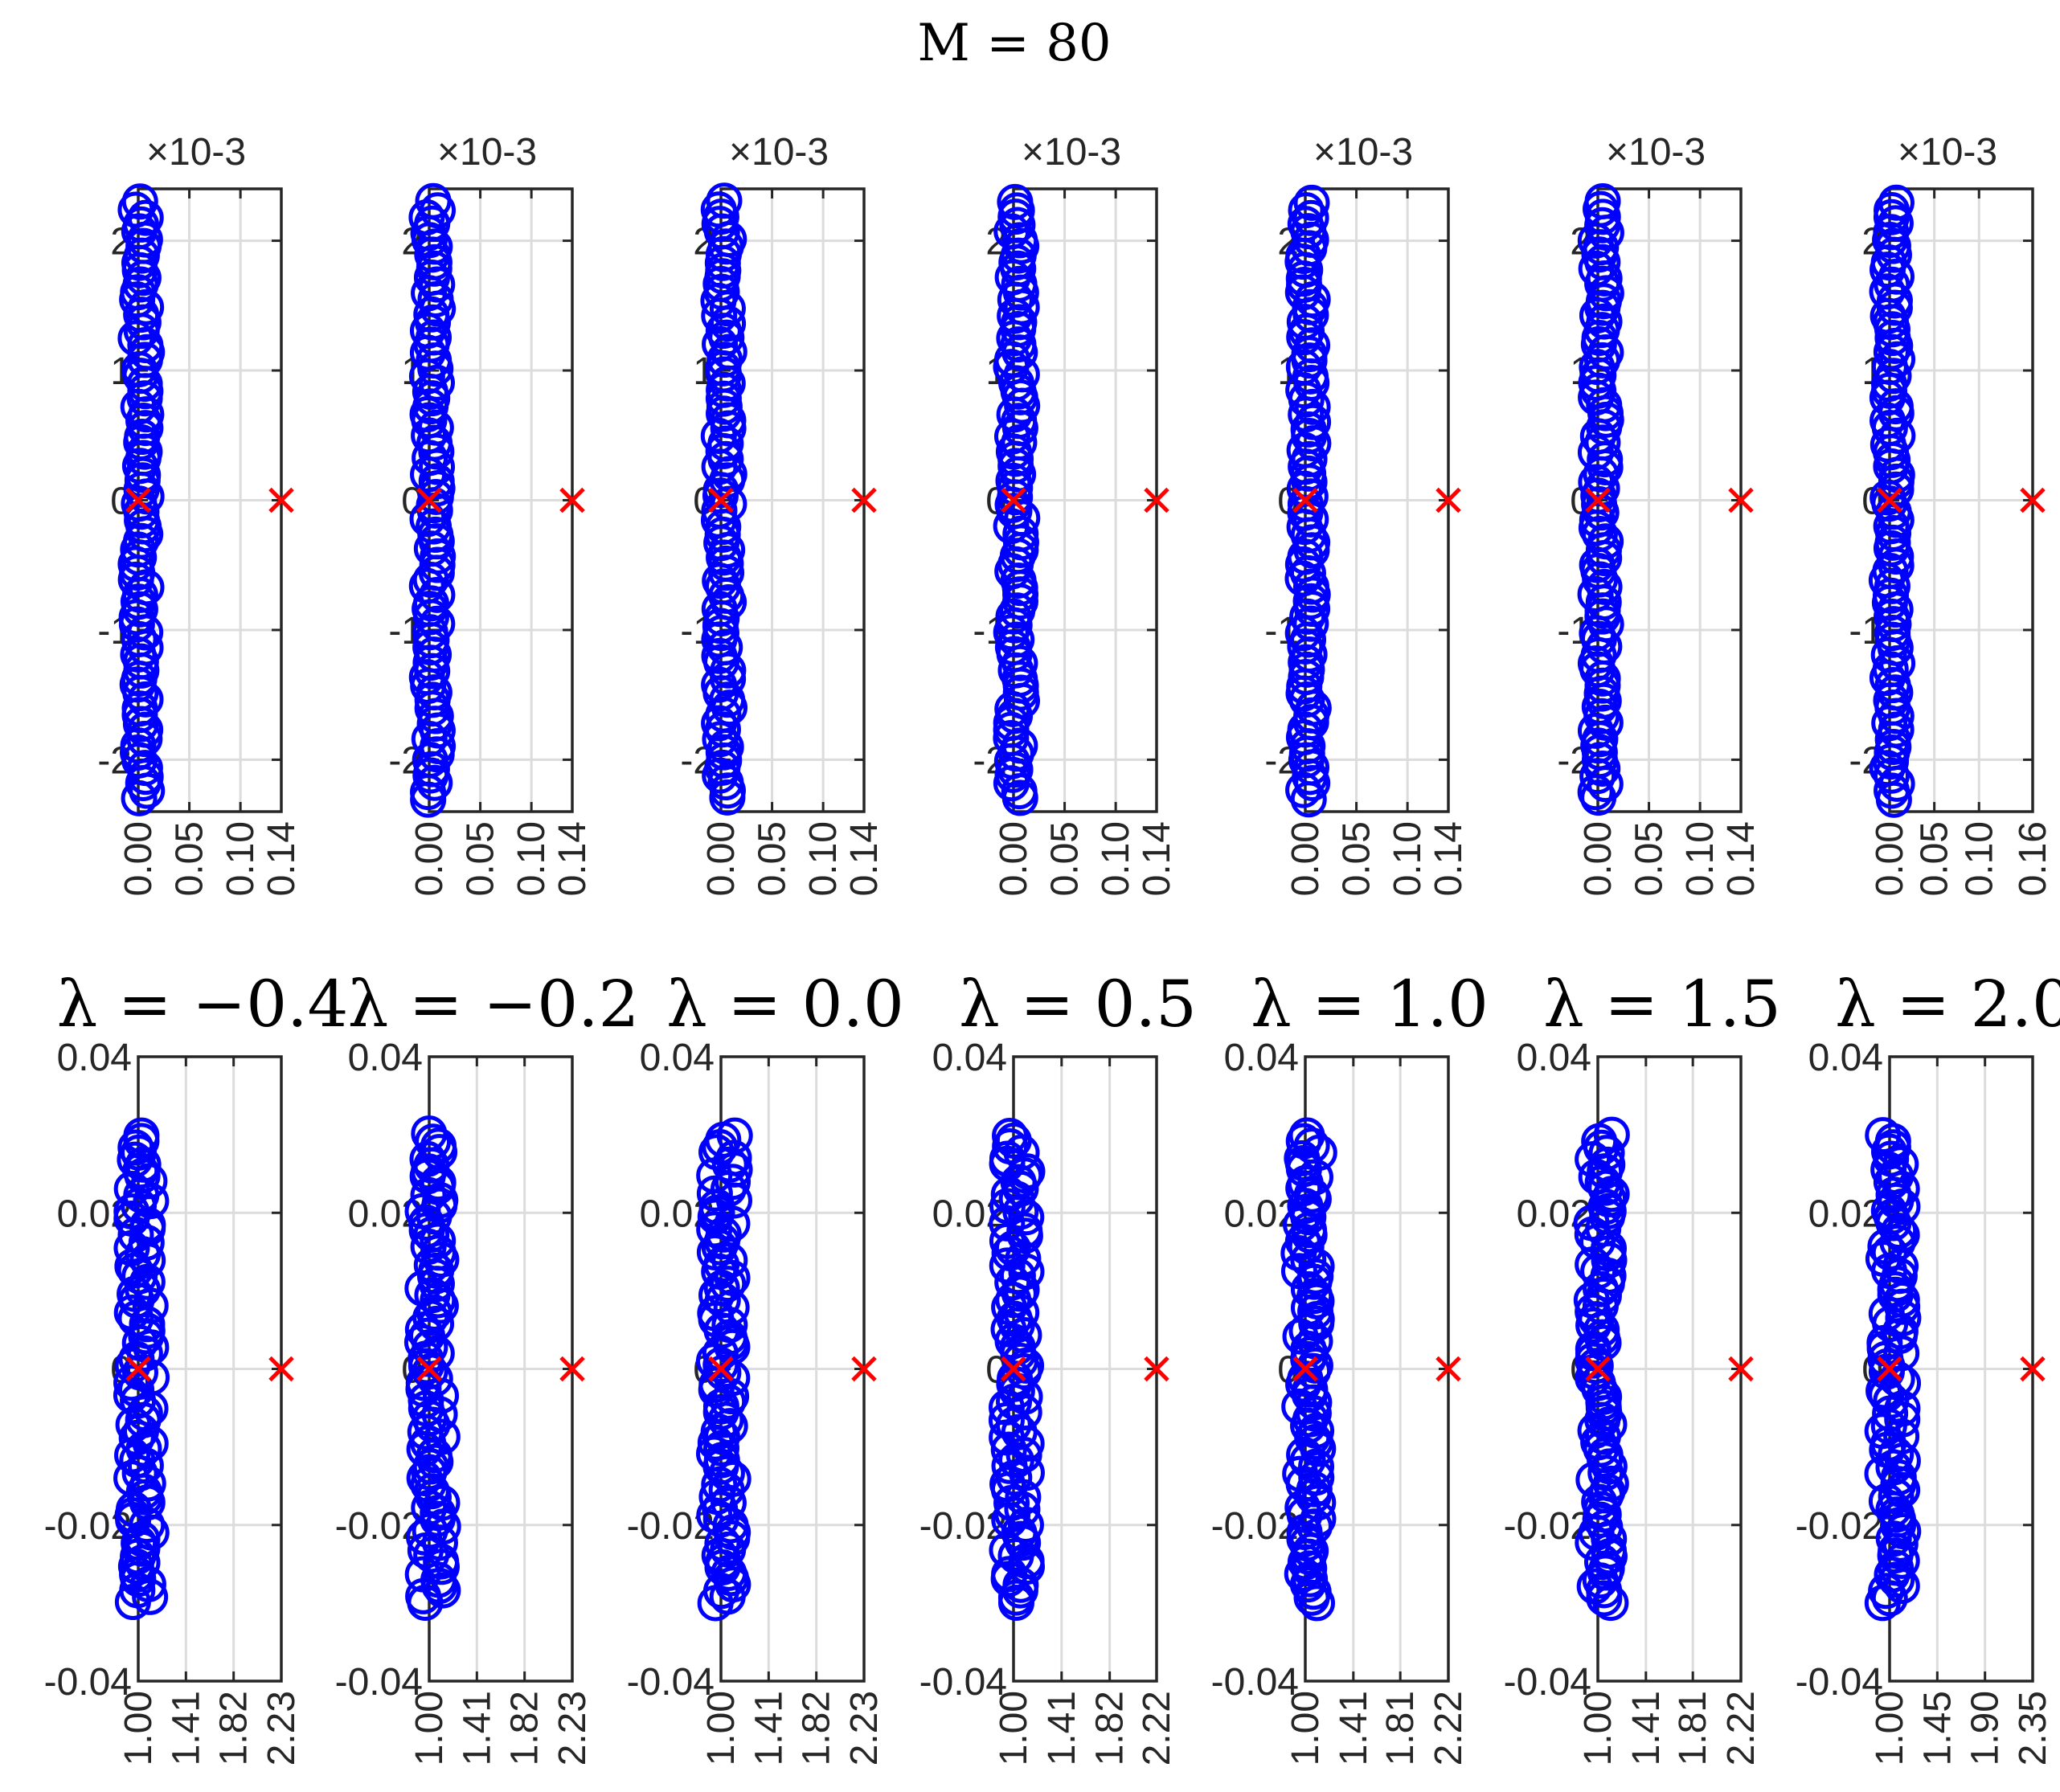 The image size is (2060, 1792). I want to click on x-tick-label: 2.23, so click(281, 1728).